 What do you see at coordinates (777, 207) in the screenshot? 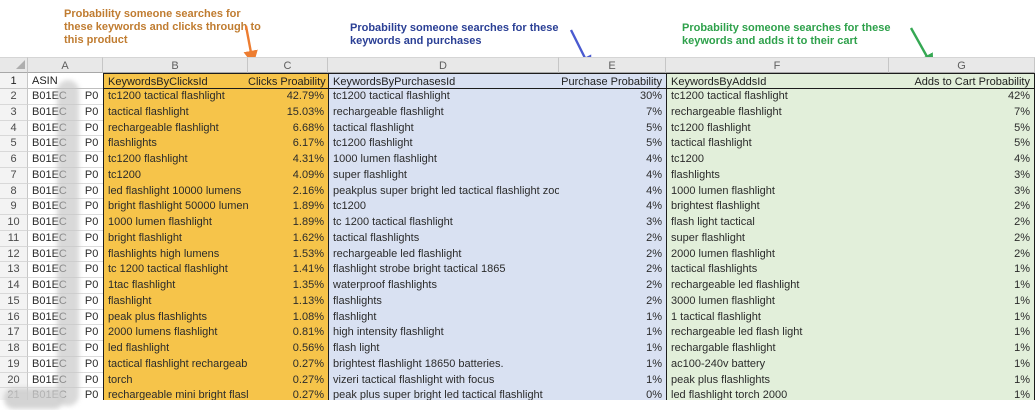
I see `adds-keyword-cell: brightest flashlight` at bounding box center [777, 207].